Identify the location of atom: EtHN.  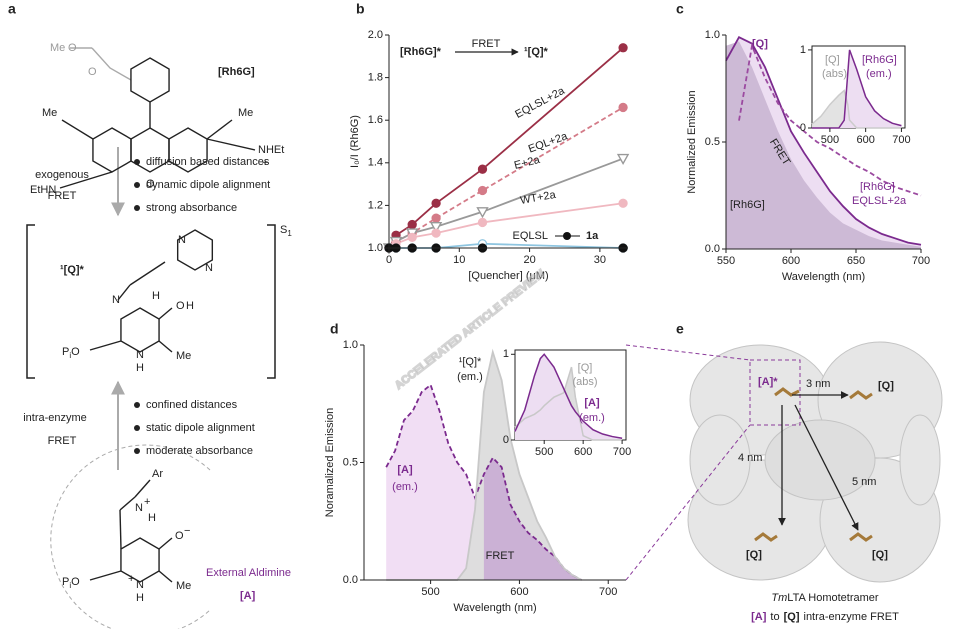
(43, 190).